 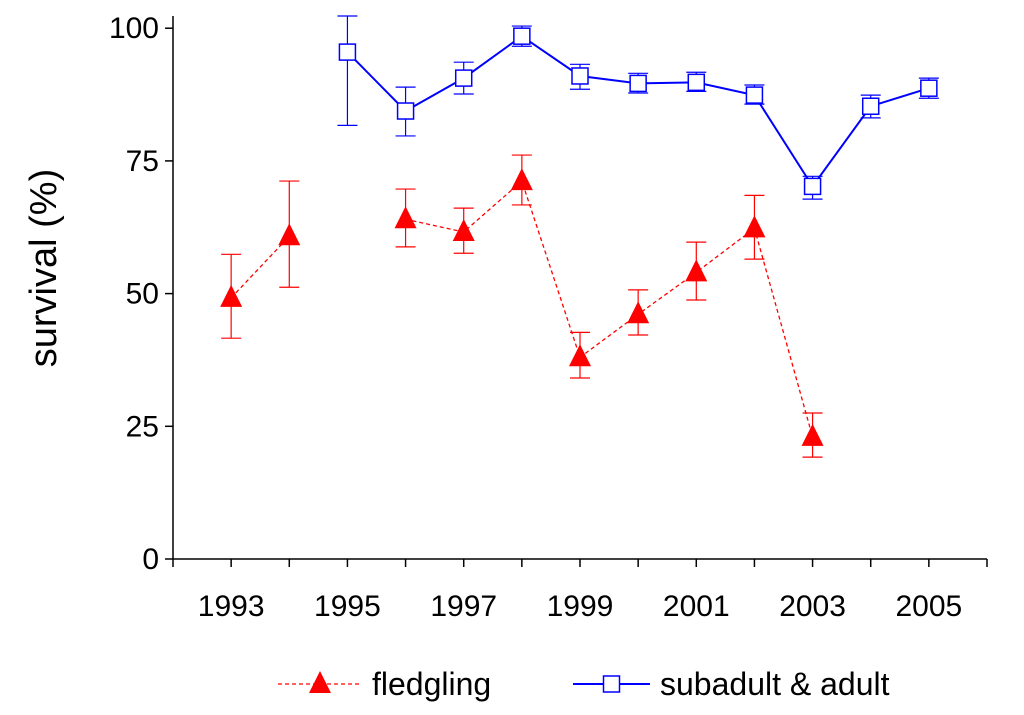 I want to click on x-tick-label: 2001, so click(x=696, y=606).